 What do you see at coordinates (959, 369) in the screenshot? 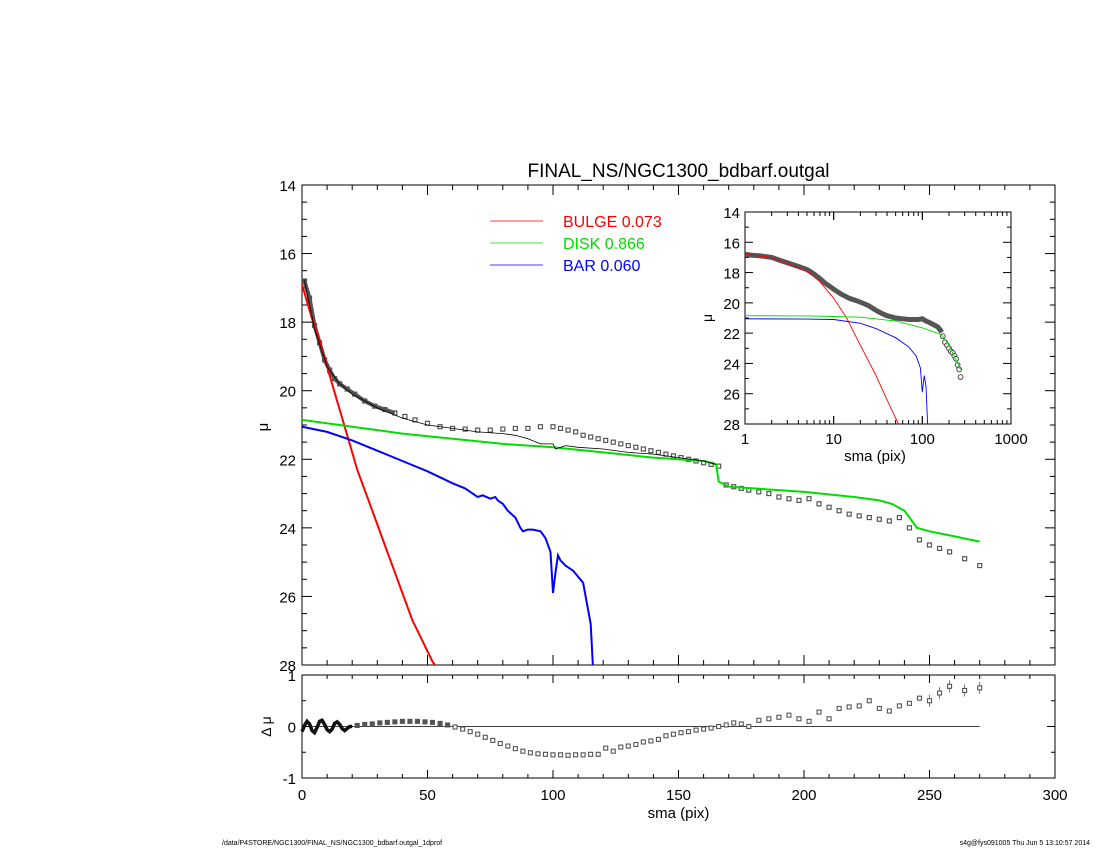
I see `inset-observed-point` at bounding box center [959, 369].